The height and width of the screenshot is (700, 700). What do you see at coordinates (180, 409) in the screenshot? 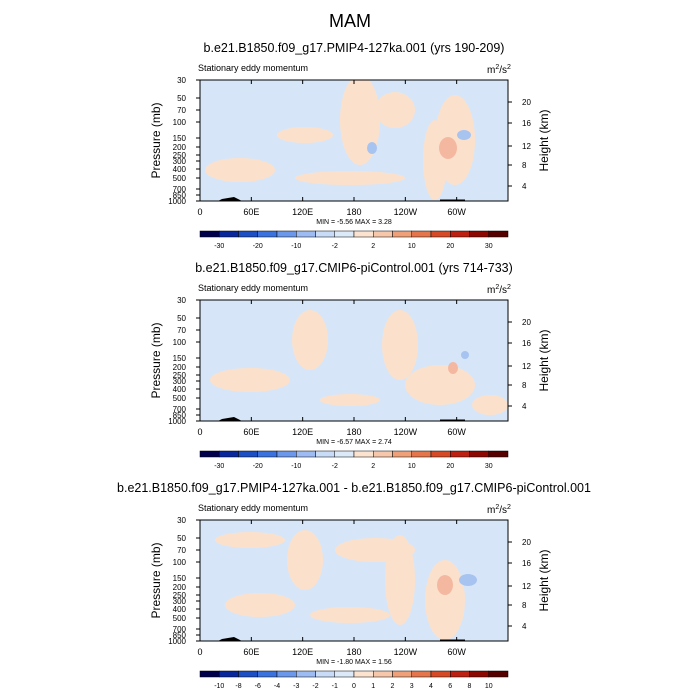
I see `y-tick-label: 700` at bounding box center [180, 409].